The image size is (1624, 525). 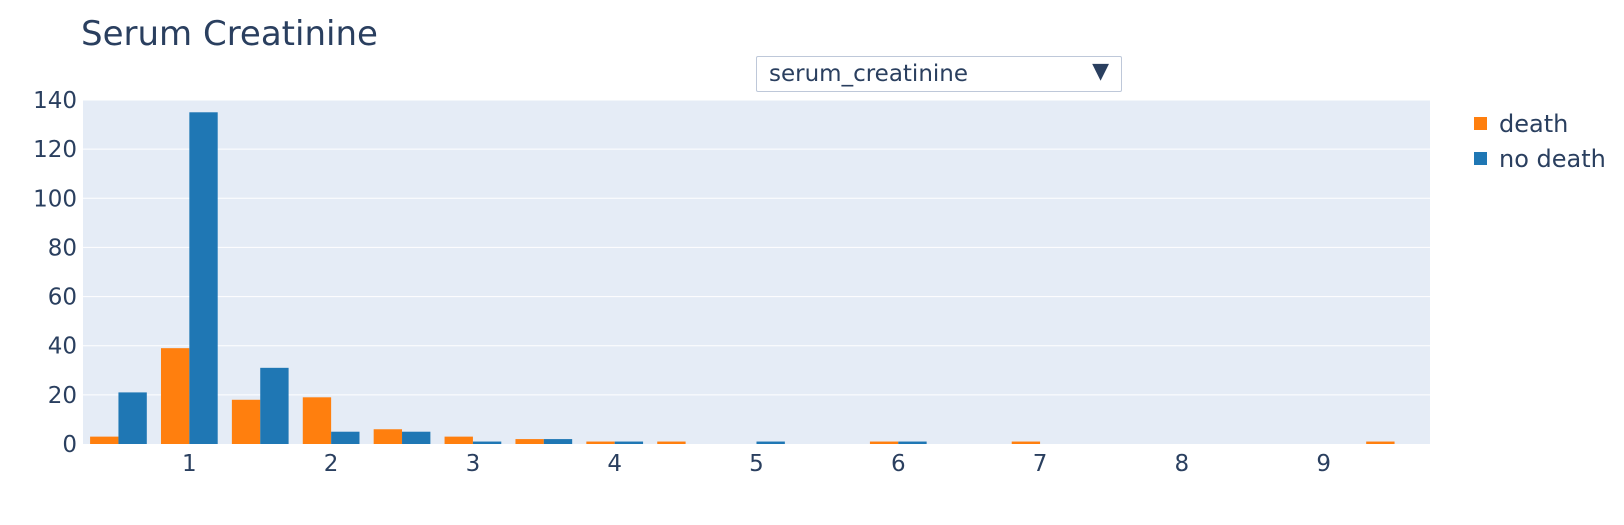 What do you see at coordinates (473, 464) in the screenshot?
I see `x-tick-label: 3` at bounding box center [473, 464].